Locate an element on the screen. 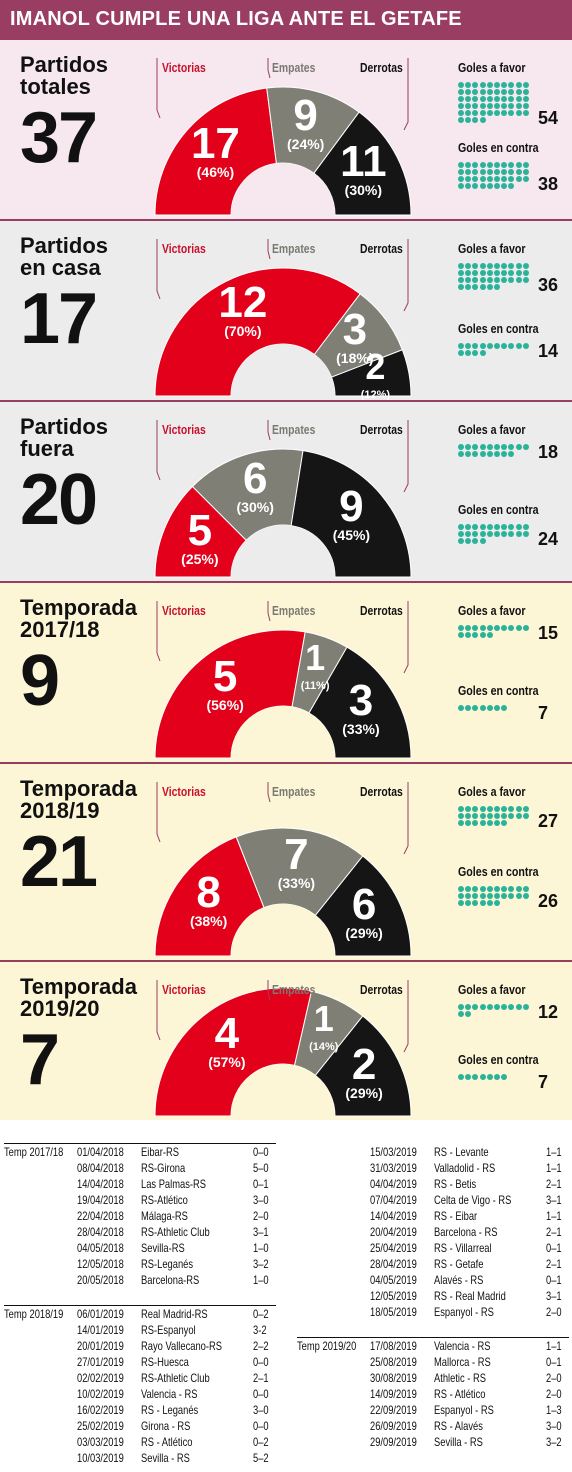 Image resolution: width=572 pixels, height=1472 pixels. goles-contra-value: 14 is located at coordinates (548, 351).